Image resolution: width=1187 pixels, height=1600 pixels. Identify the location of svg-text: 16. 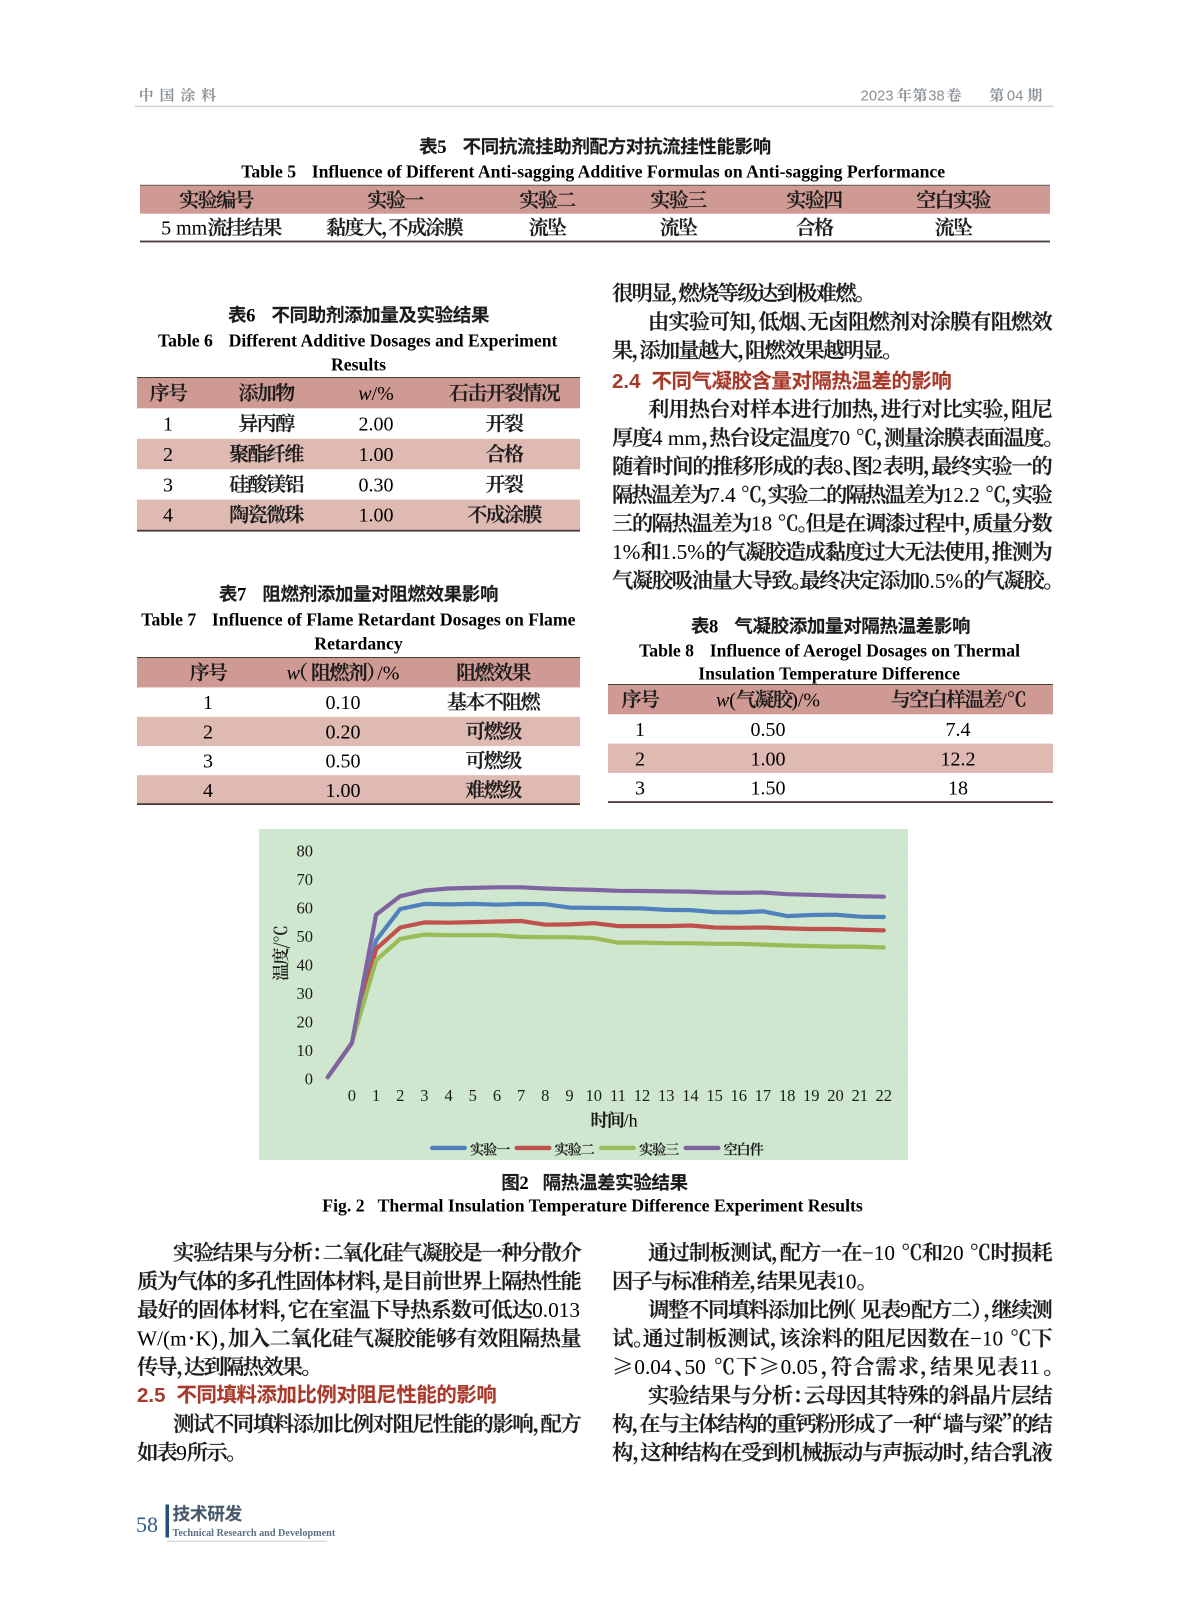
(739, 1095).